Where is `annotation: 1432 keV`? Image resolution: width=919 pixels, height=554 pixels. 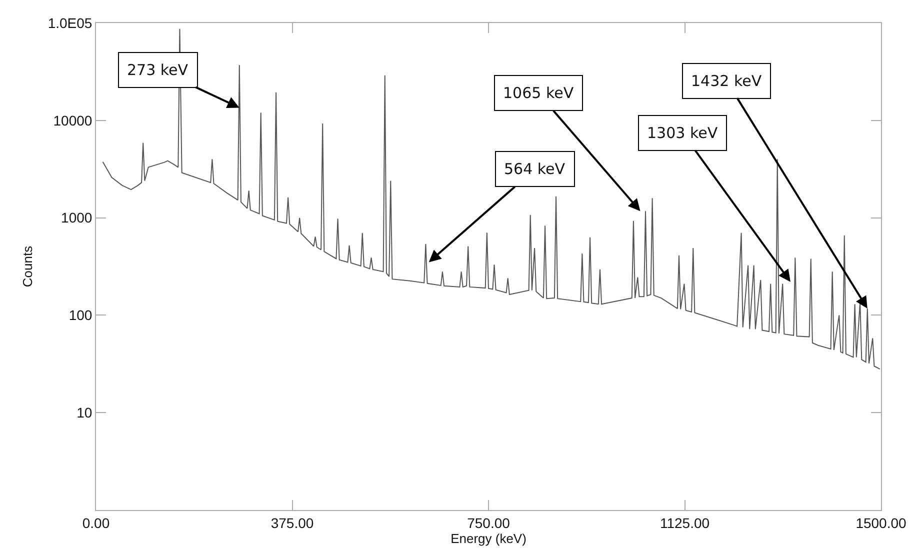
annotation: 1432 keV is located at coordinates (726, 81).